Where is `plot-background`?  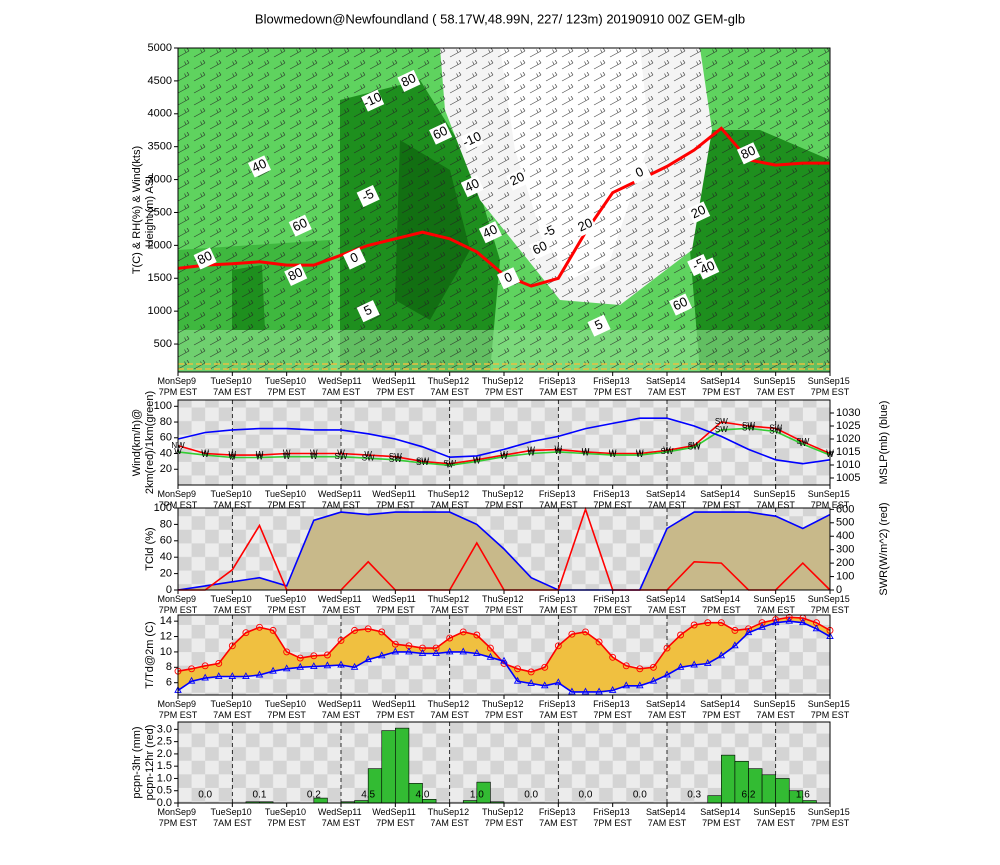
plot-background is located at coordinates (504, 442).